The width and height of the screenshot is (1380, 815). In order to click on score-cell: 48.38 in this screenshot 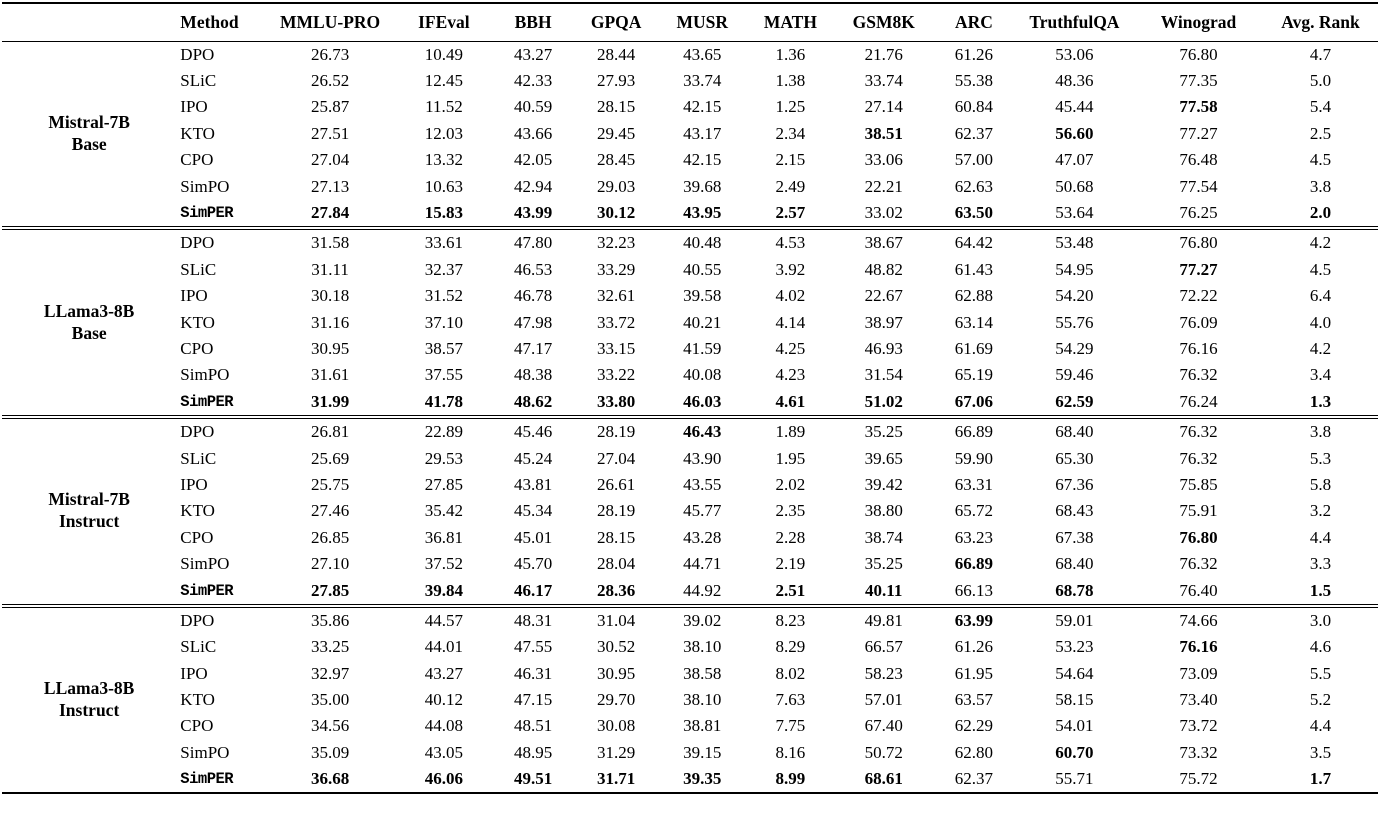, I will do `click(533, 375)`.